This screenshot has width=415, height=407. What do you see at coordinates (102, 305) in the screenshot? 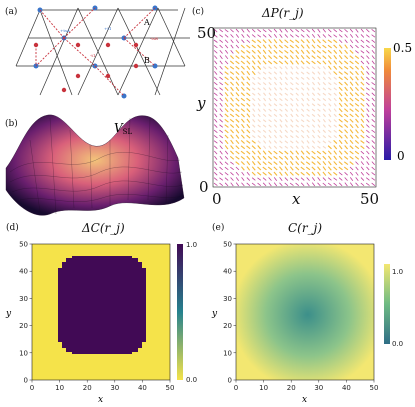
I see `panel-d-region` at bounding box center [102, 305].